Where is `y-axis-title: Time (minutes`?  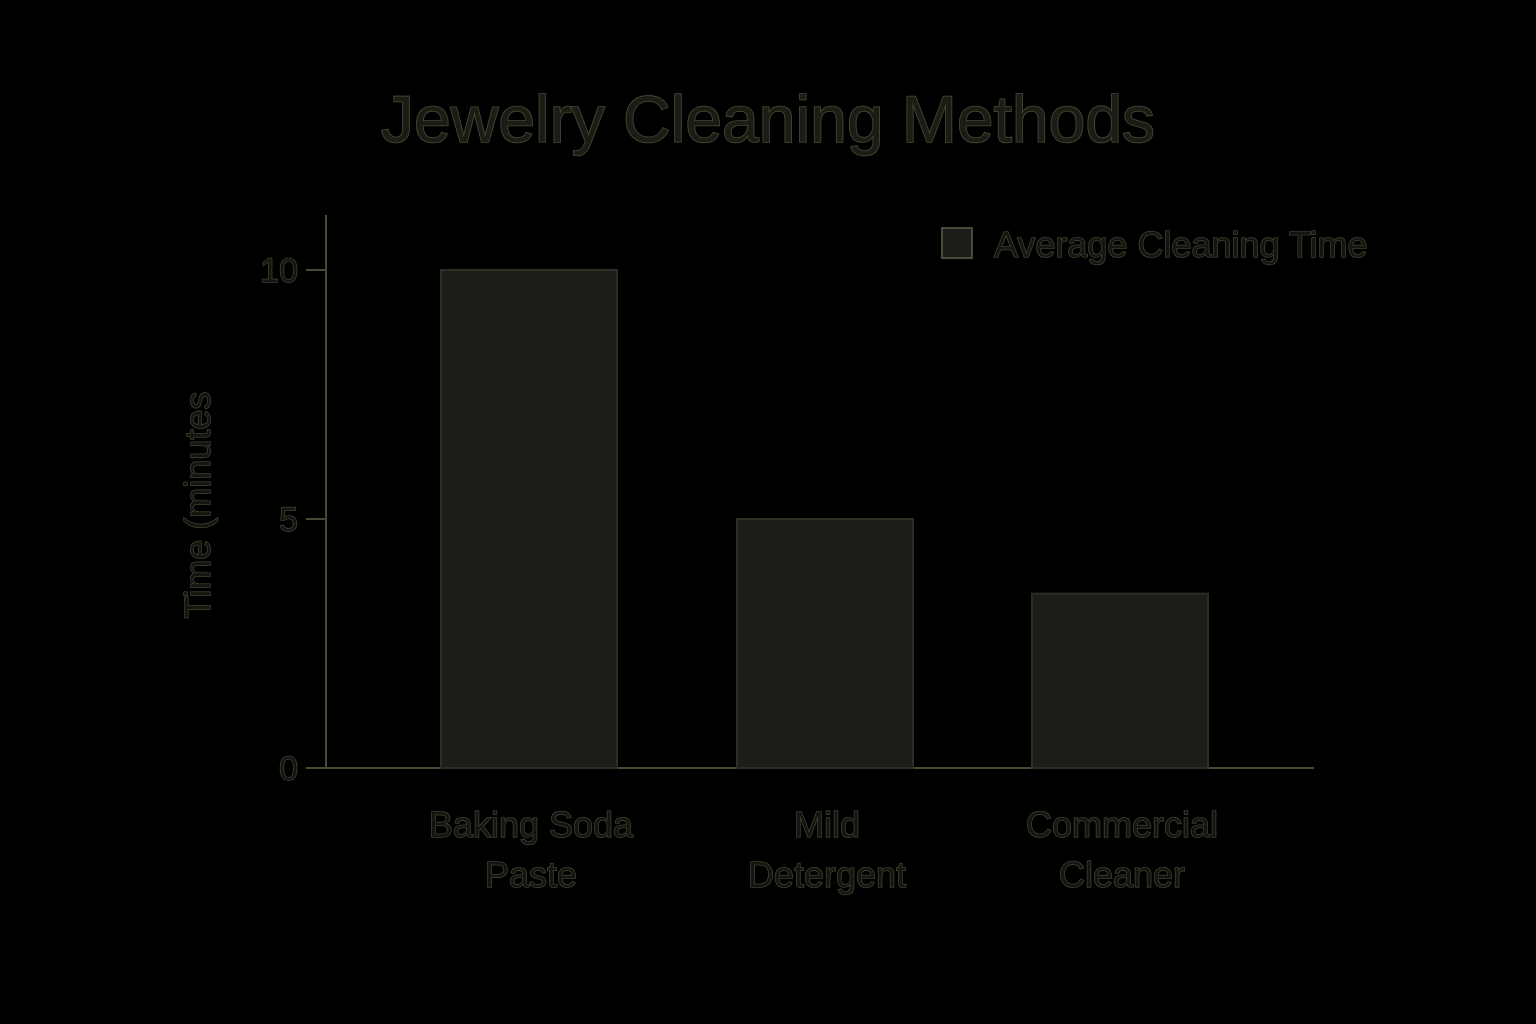 y-axis-title: Time (minutes is located at coordinates (197, 505).